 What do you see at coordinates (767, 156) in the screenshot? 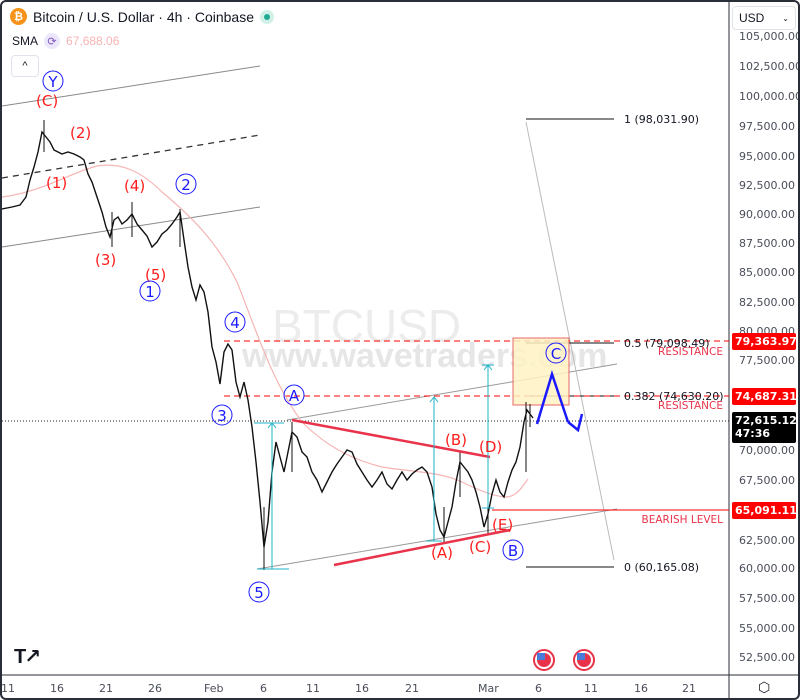
I see `y-tick: 95,000.00` at bounding box center [767, 156].